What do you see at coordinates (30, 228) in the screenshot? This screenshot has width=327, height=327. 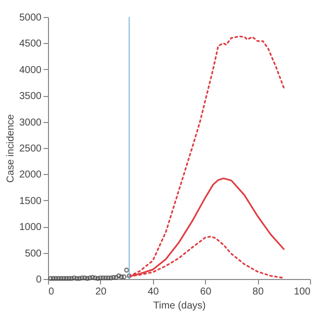 I see `y-tick-label: 1000` at bounding box center [30, 228].